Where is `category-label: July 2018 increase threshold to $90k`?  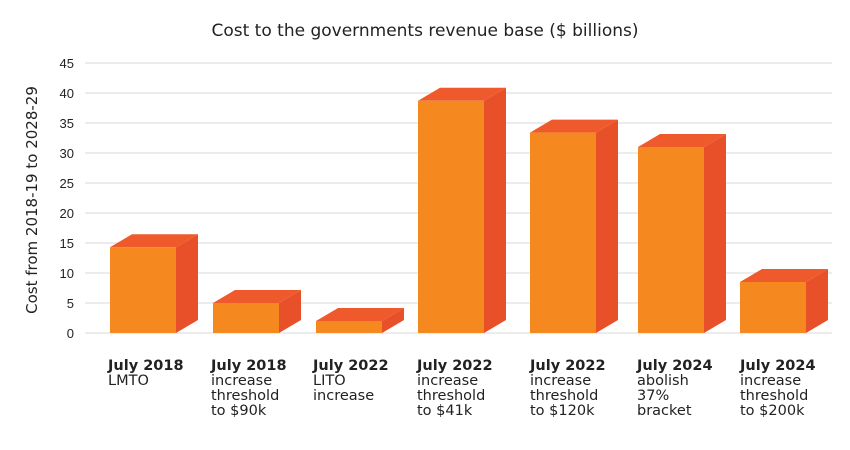
category-label: July 2018 increase threshold to $90k is located at coordinates (259, 389).